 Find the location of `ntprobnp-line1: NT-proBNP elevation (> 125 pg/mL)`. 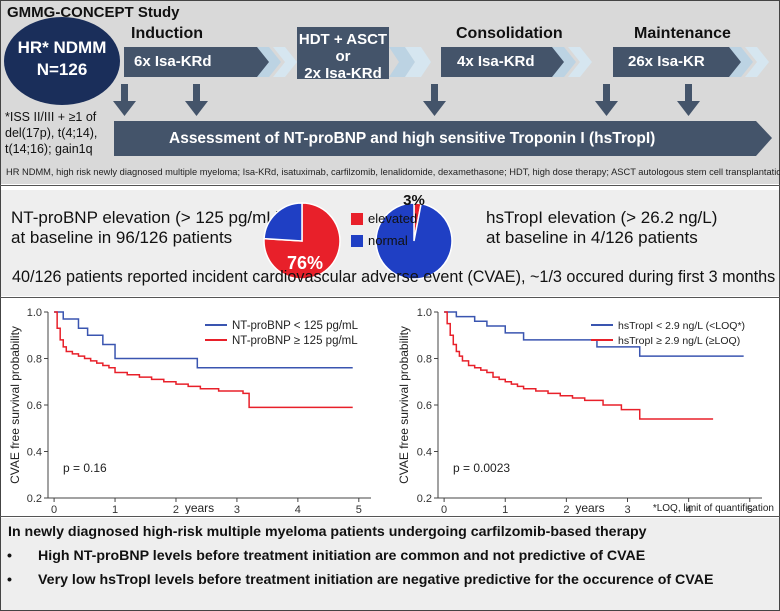

ntprobnp-line1: NT-proBNP elevation (> 125 pg/mL) is located at coordinates (146, 217).